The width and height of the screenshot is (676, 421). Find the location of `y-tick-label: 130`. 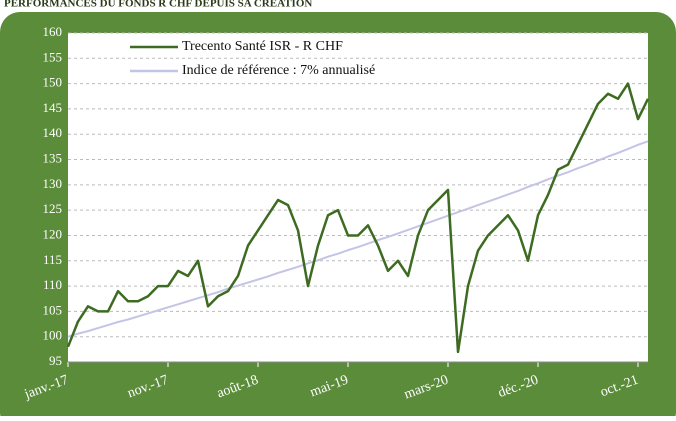

y-tick-label: 130 is located at coordinates (53, 183).